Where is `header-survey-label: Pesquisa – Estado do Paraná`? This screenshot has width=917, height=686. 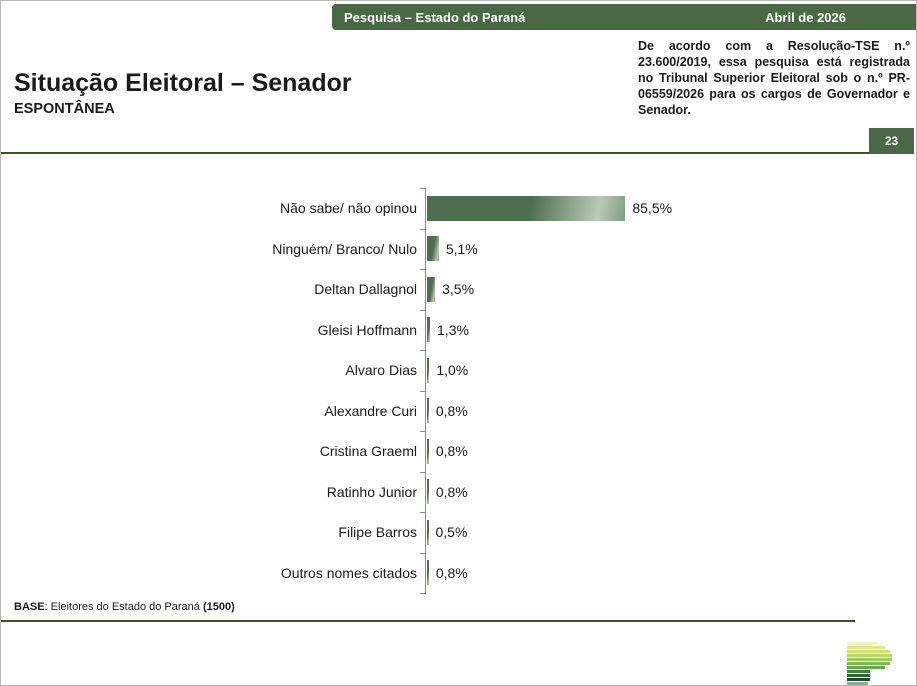
header-survey-label: Pesquisa – Estado do Paraná is located at coordinates (435, 17).